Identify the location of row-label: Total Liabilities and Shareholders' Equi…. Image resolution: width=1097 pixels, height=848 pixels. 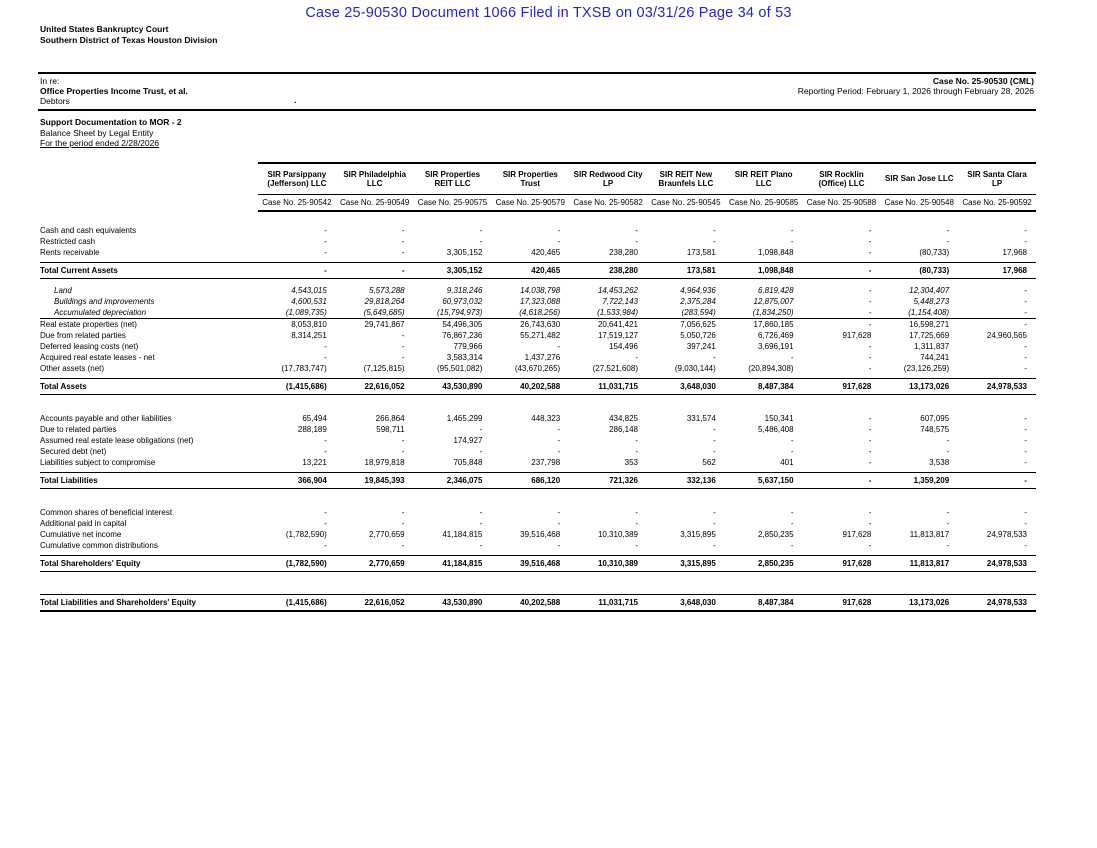
(118, 602).